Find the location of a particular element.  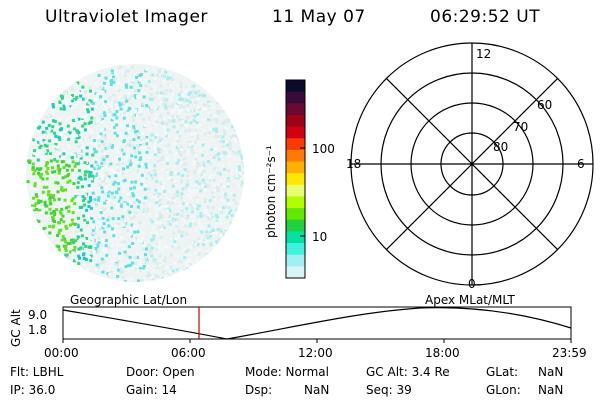

timeline-left-label: Geographic Lat/Lon is located at coordinates (129, 300).